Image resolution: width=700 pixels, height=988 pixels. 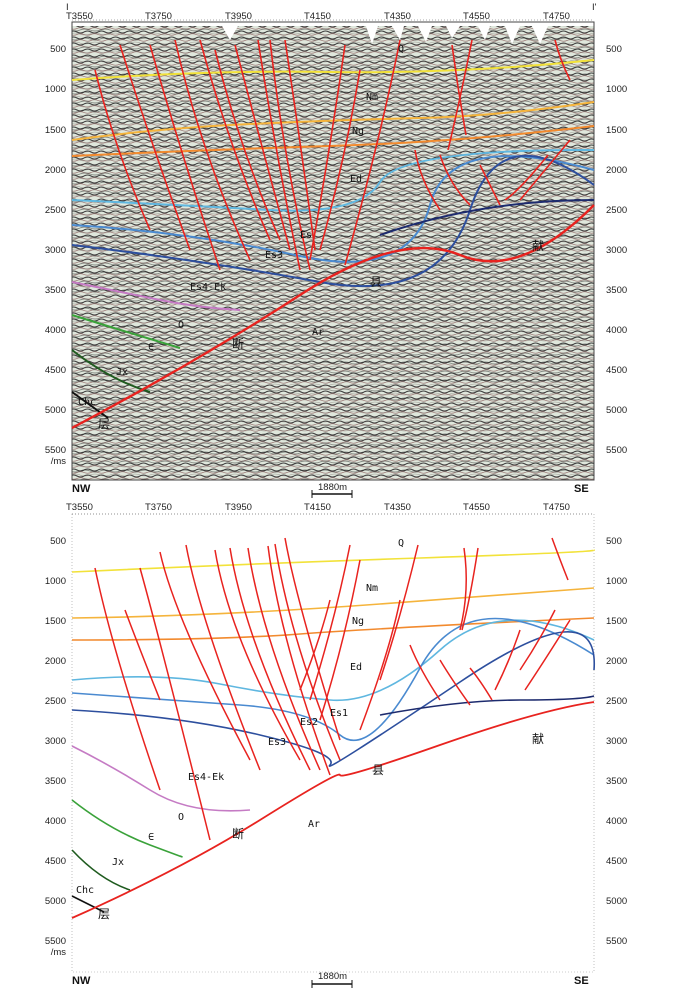 What do you see at coordinates (581, 489) in the screenshot?
I see `seismic-right-end: SE` at bounding box center [581, 489].